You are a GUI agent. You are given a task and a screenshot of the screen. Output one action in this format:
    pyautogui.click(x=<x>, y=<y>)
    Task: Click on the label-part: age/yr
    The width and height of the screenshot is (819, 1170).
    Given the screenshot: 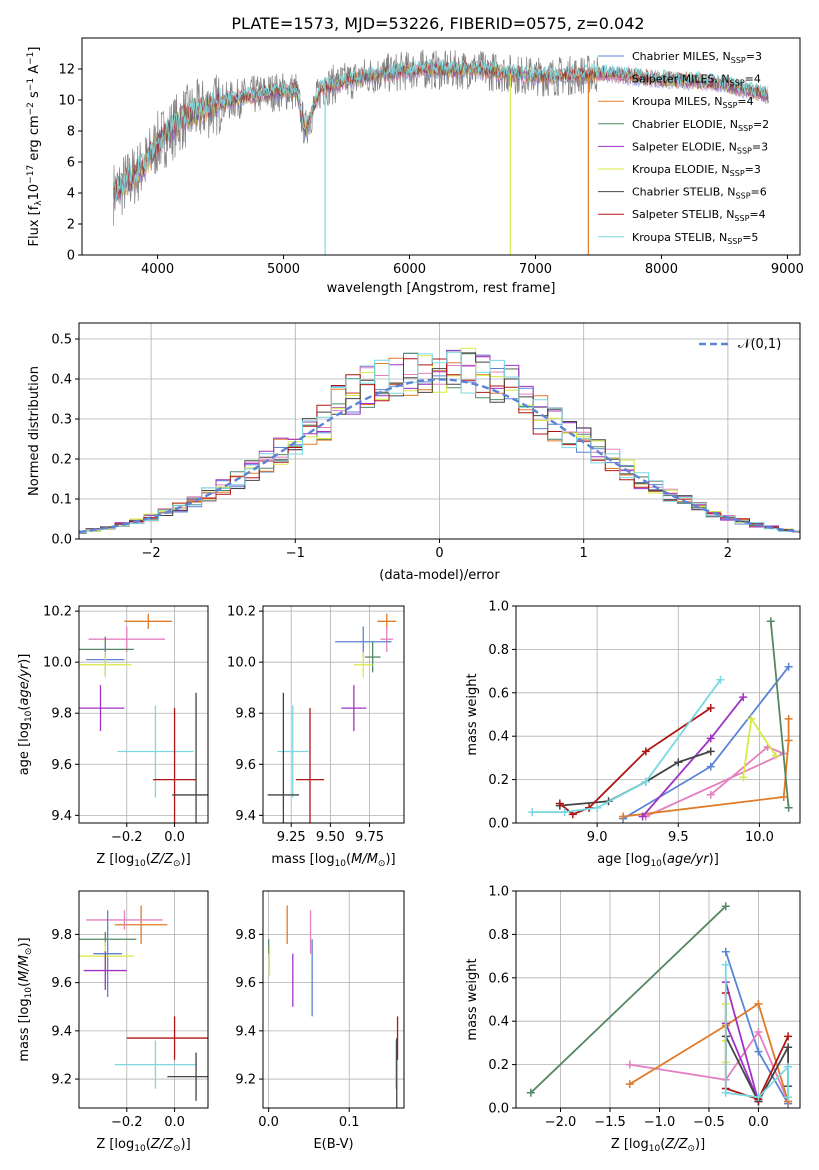 What is the action you would take?
    pyautogui.click(x=24, y=683)
    